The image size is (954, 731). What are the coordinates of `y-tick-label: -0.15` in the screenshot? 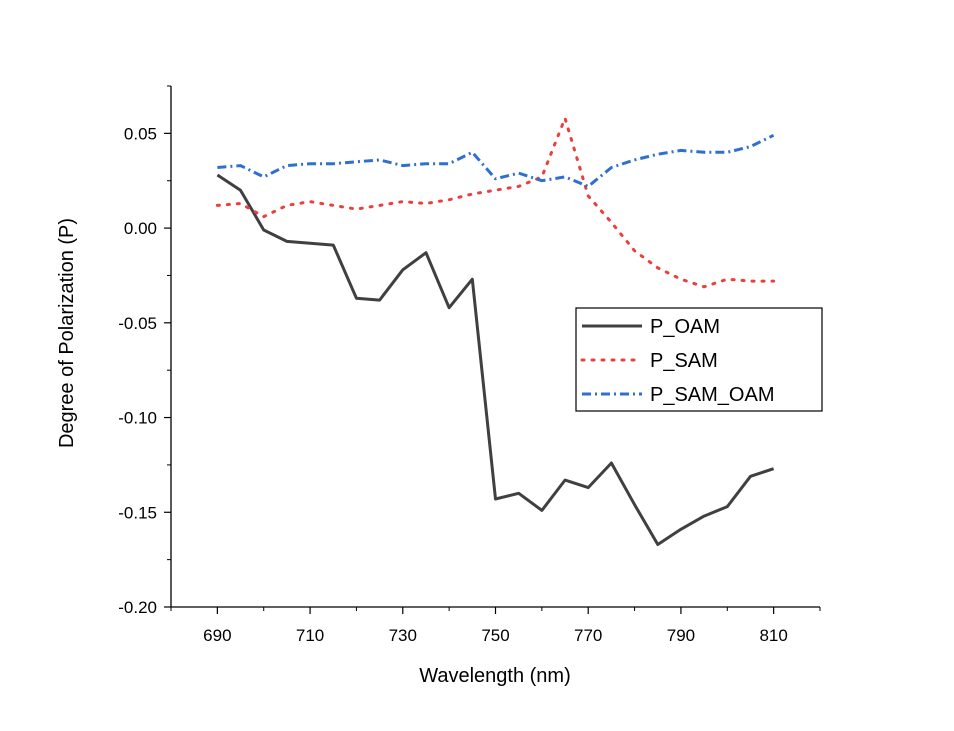 It's located at (137, 512).